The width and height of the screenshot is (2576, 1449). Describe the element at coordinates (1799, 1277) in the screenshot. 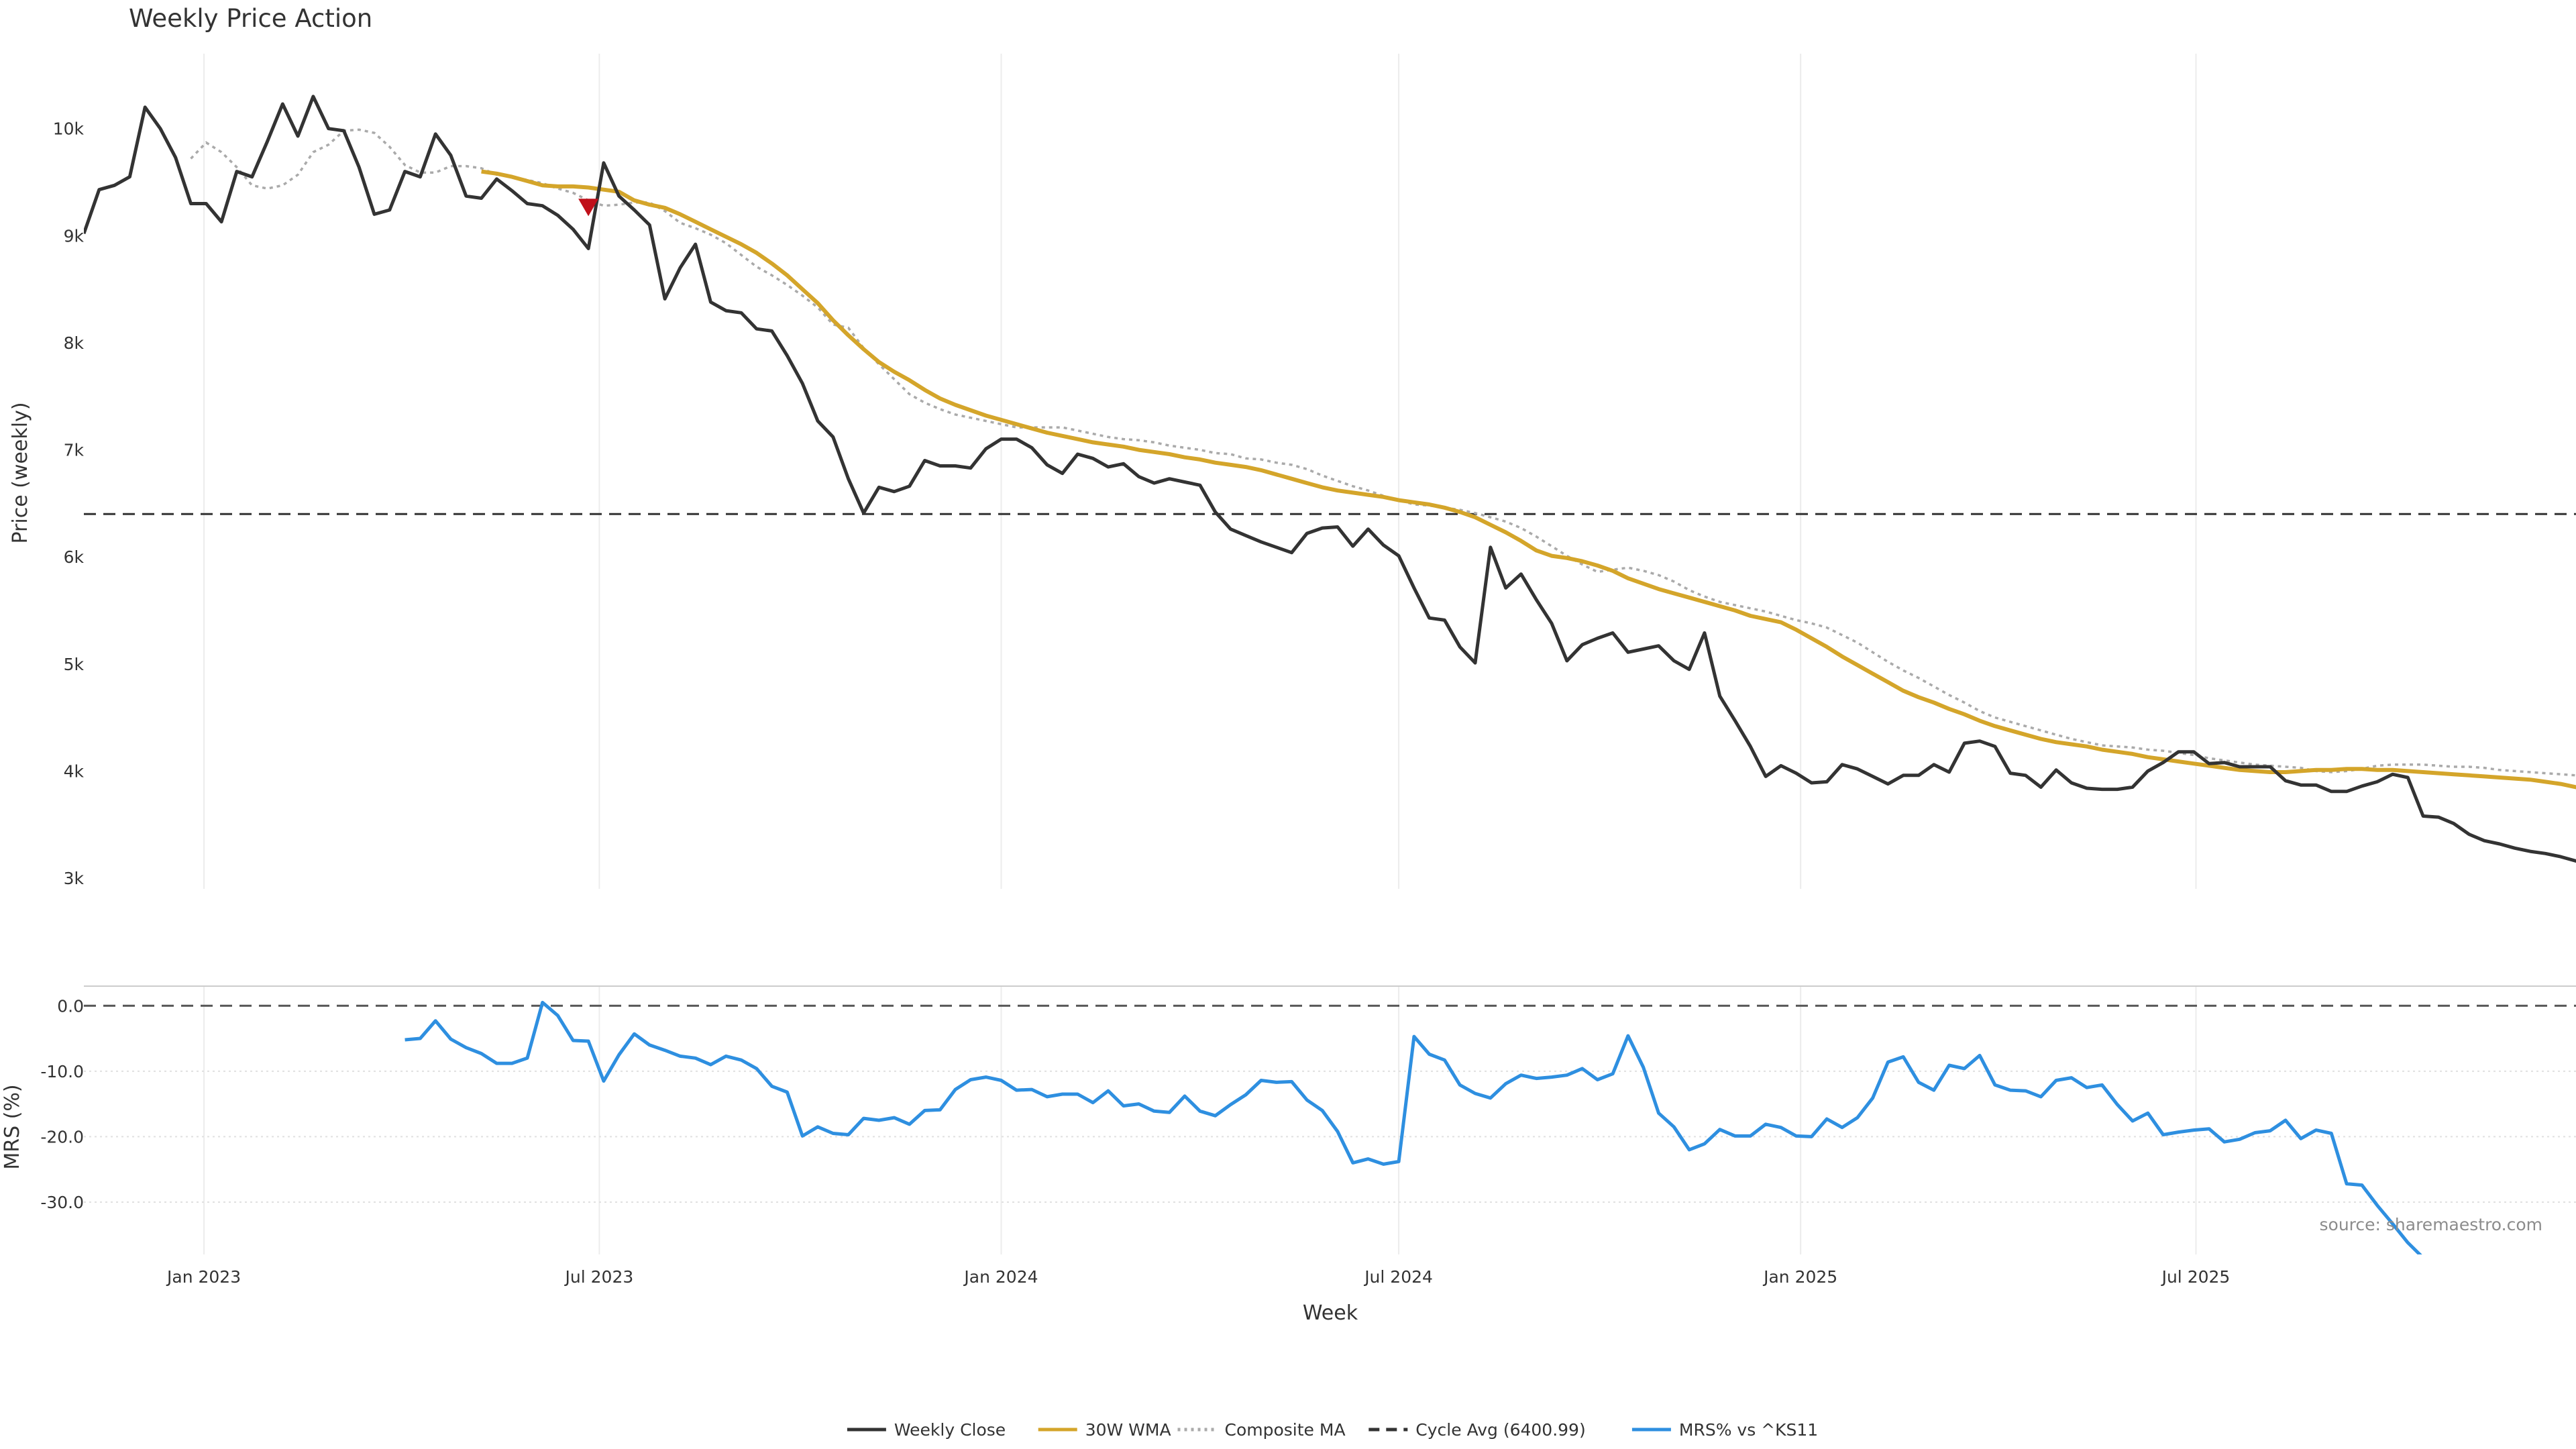

I see `x-tick-label: Jan 2025` at that location.